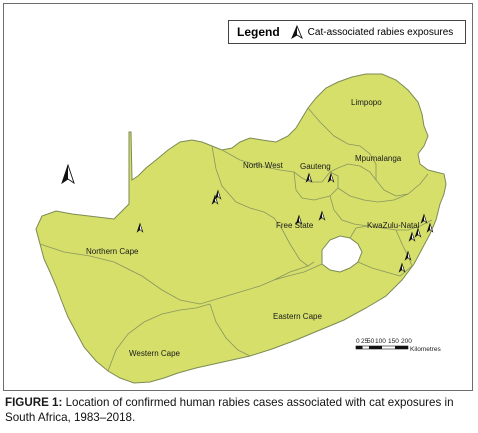  I want to click on label-kwazulu-natal: KwaZulu-Natal, so click(393, 225).